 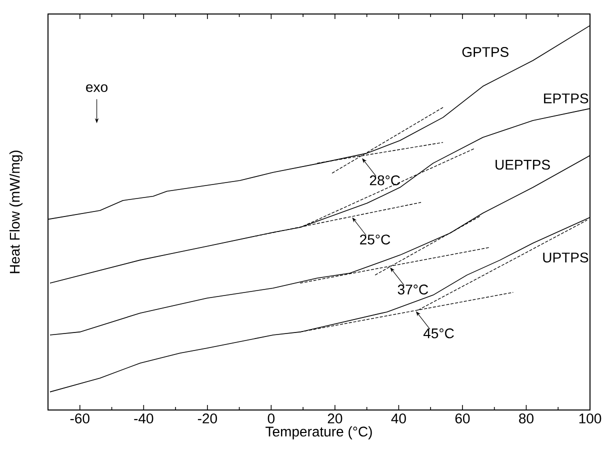 What do you see at coordinates (271, 419) in the screenshot?
I see `x-tick-label: 0` at bounding box center [271, 419].